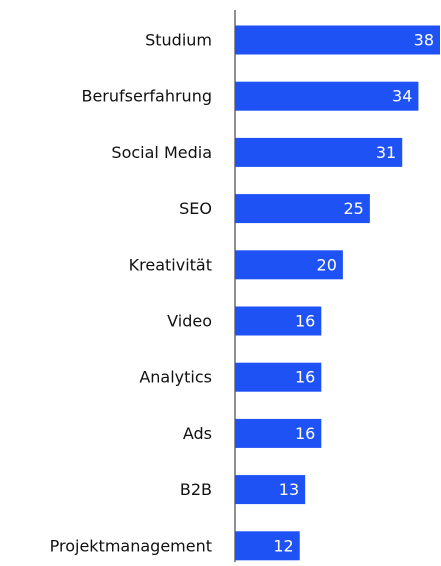 This screenshot has height=566, width=441. Describe the element at coordinates (424, 40) in the screenshot. I see `value-label: 38` at that location.